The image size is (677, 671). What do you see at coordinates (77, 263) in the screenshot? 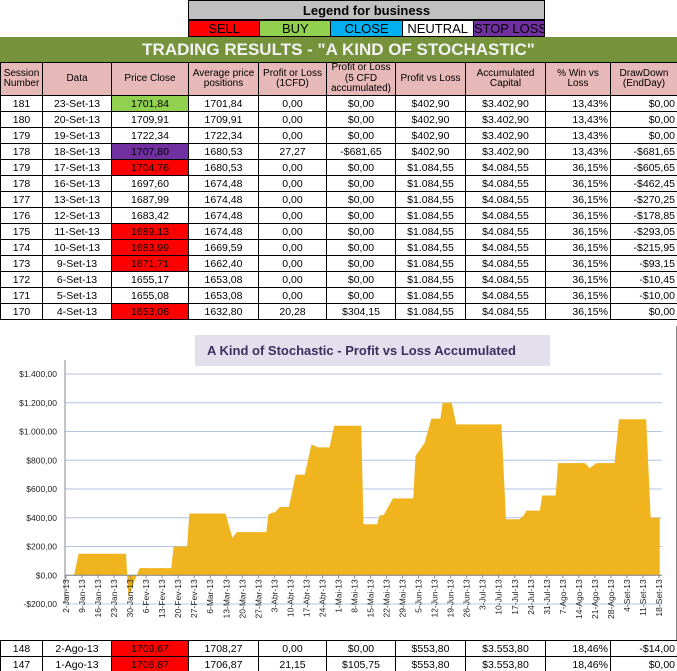
I see `cell-data: 9-Set-13` at bounding box center [77, 263].